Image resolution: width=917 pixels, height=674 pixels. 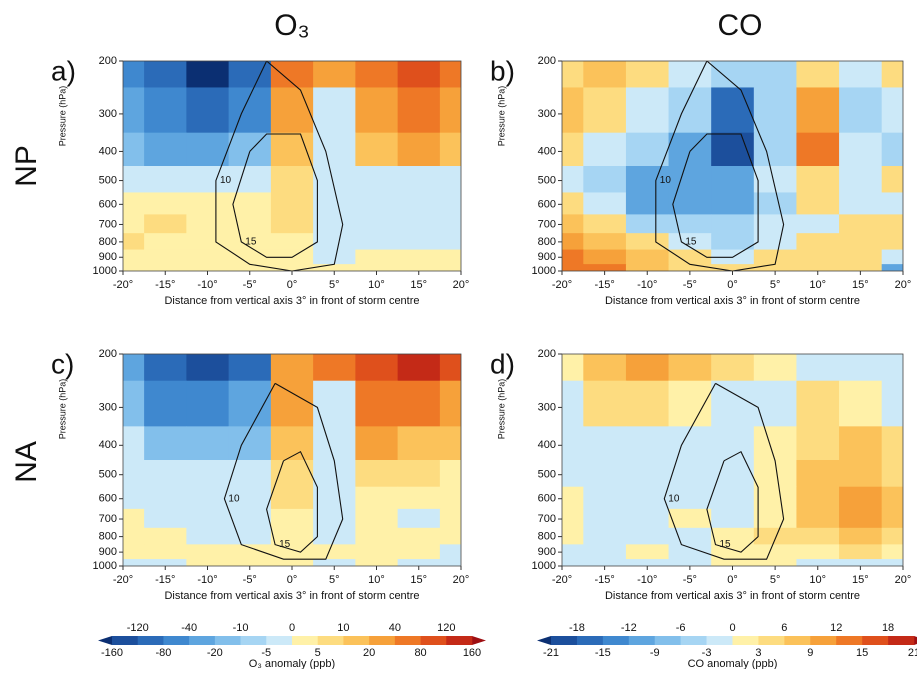 I want to click on x-tick-label: 5°, so click(x=775, y=285).